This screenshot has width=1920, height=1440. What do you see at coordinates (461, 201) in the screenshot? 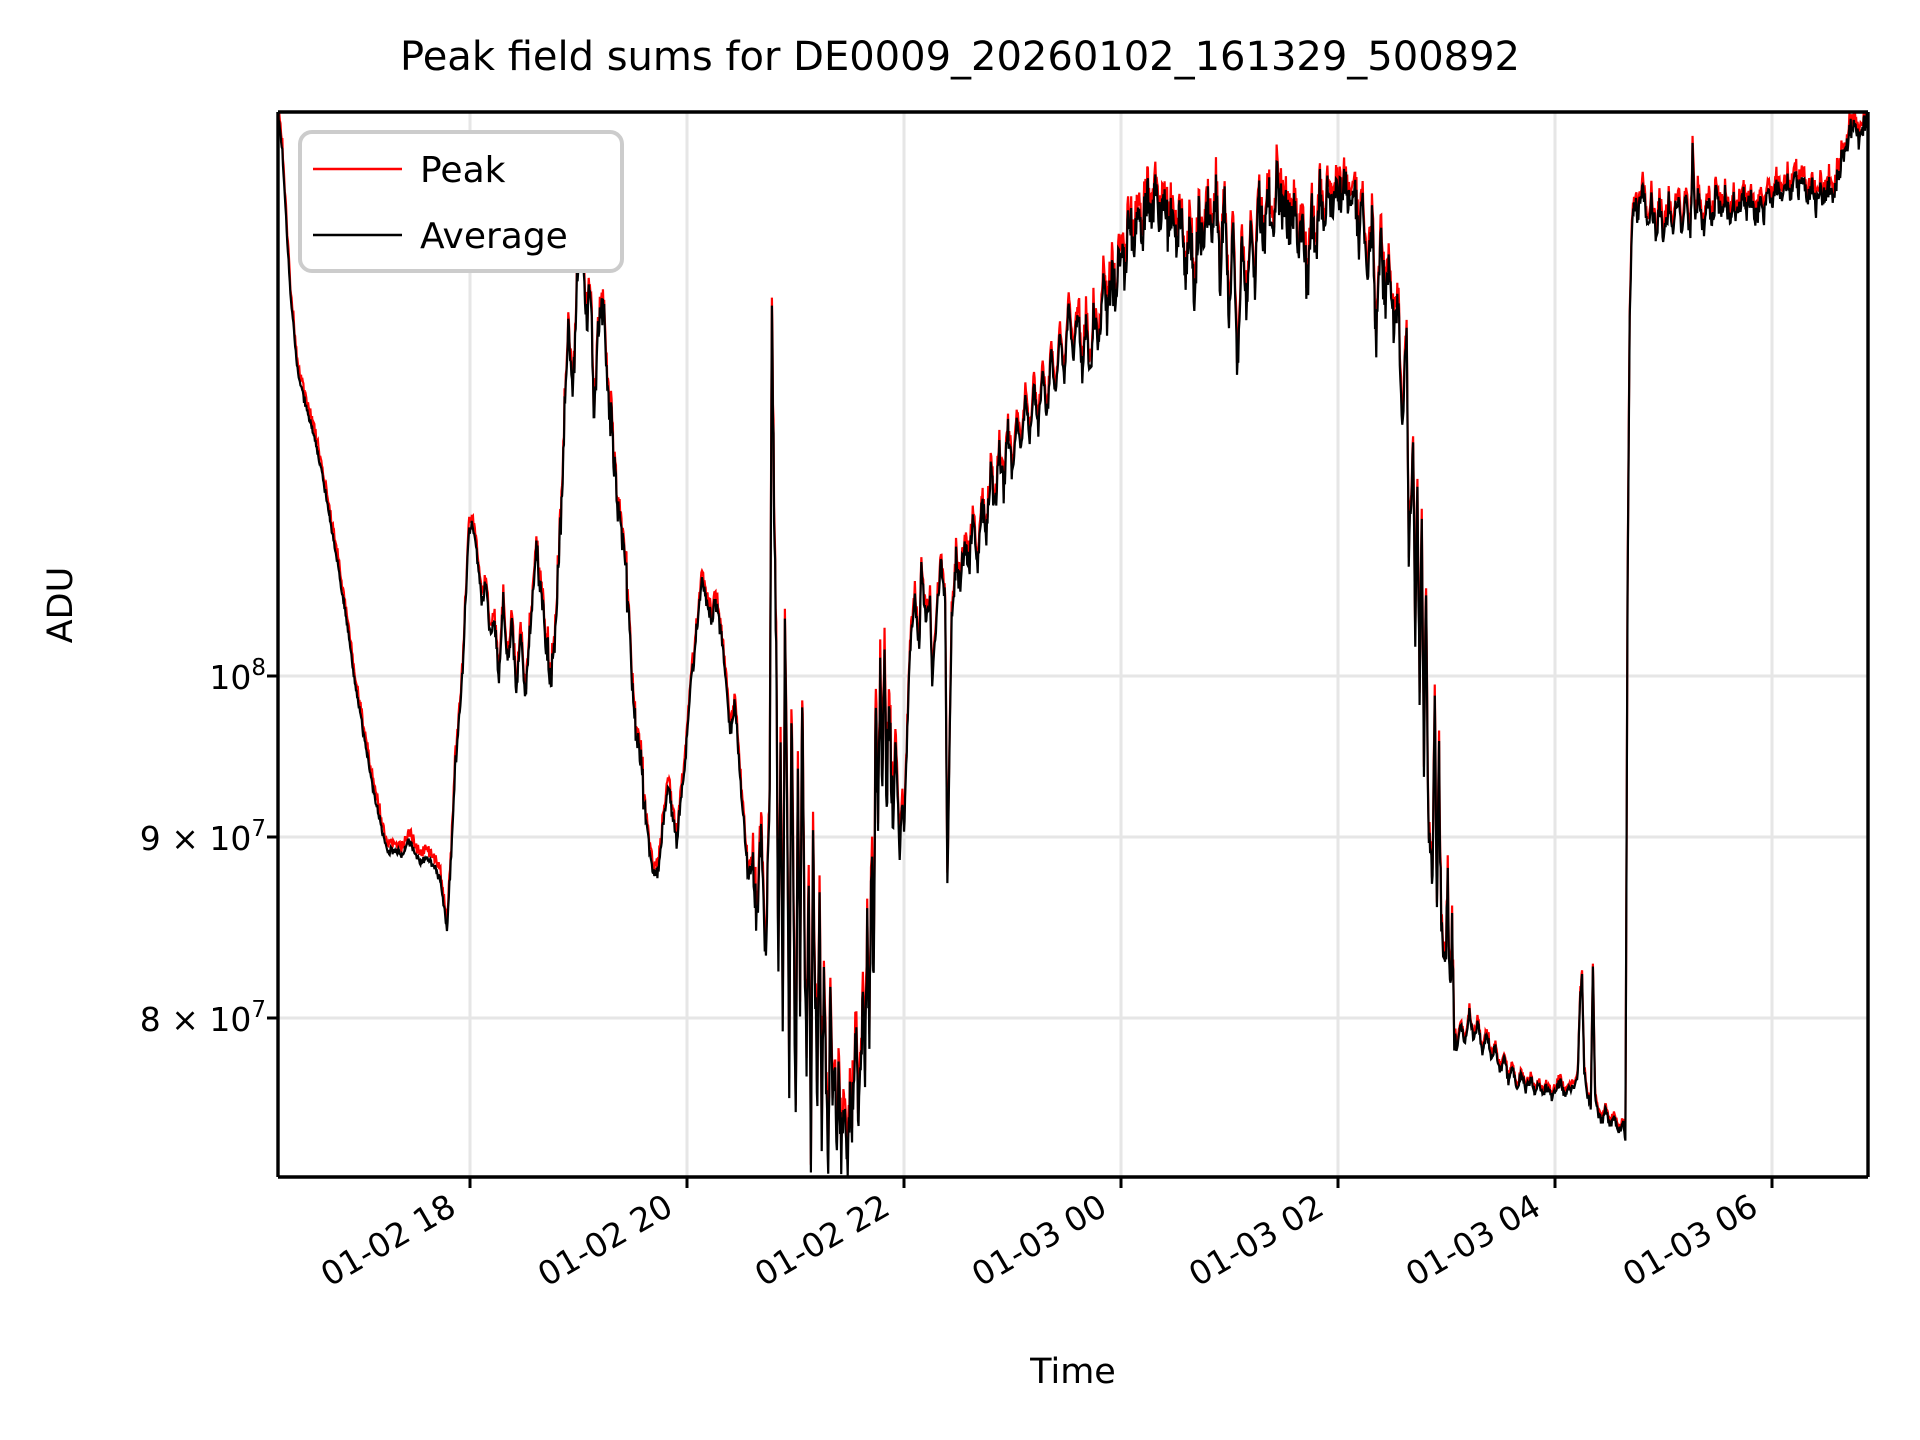
I see `legend: Peak Average` at bounding box center [461, 201].